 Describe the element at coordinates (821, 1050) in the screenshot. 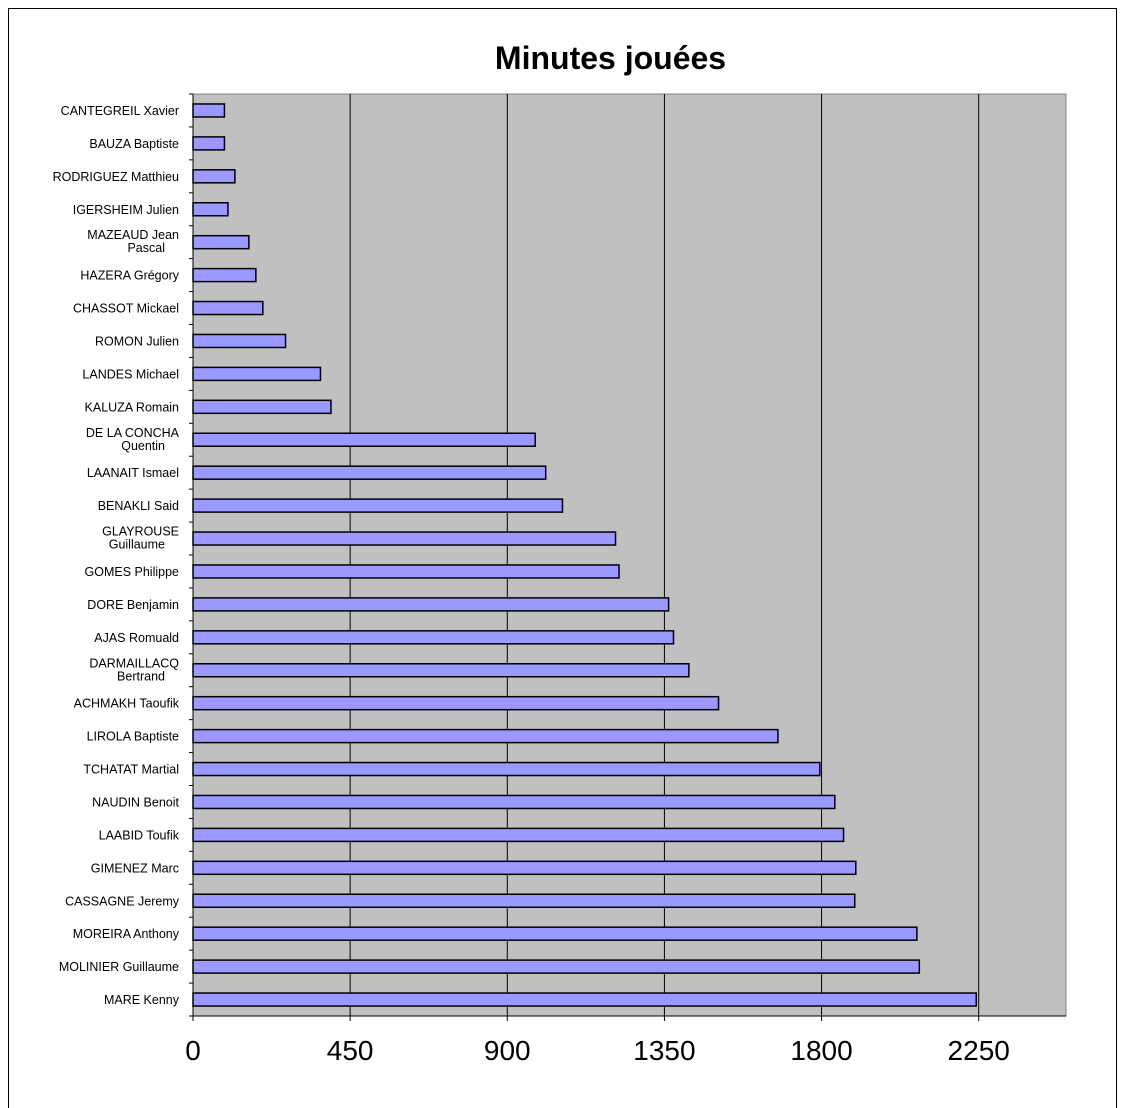

I see `x-tick-label: 1800` at that location.